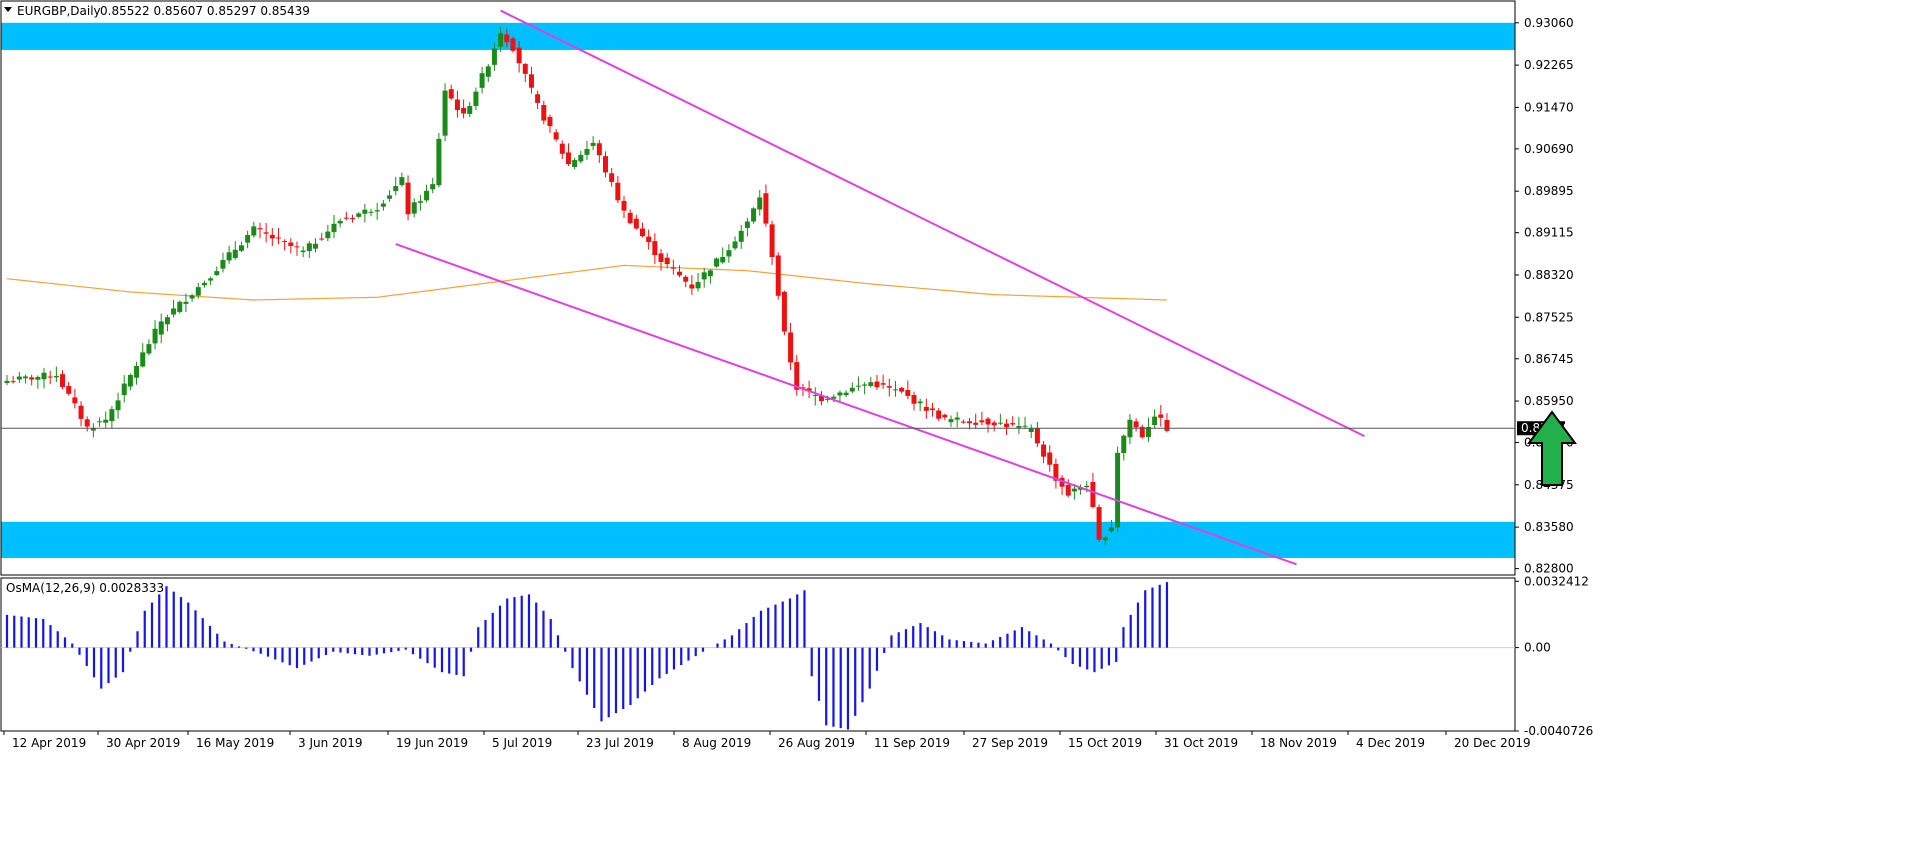 Image resolution: width=1916 pixels, height=850 pixels. I want to click on time-tick-label: 18 Nov 2019, so click(1298, 743).